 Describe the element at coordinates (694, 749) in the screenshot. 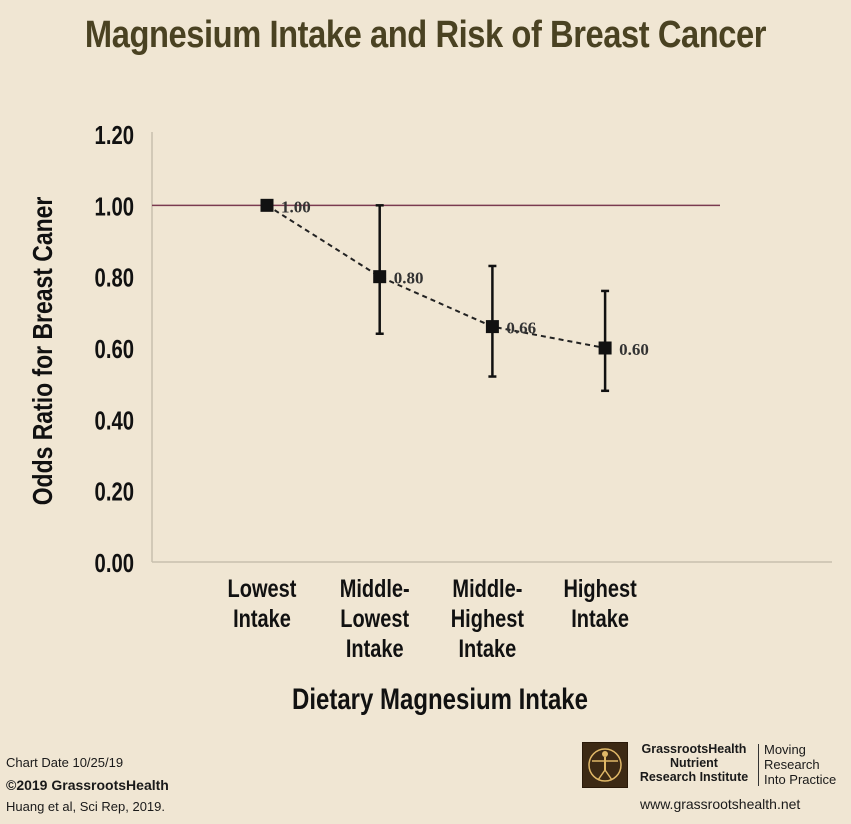

I see `org-line-1: GrassrootsHealth` at that location.